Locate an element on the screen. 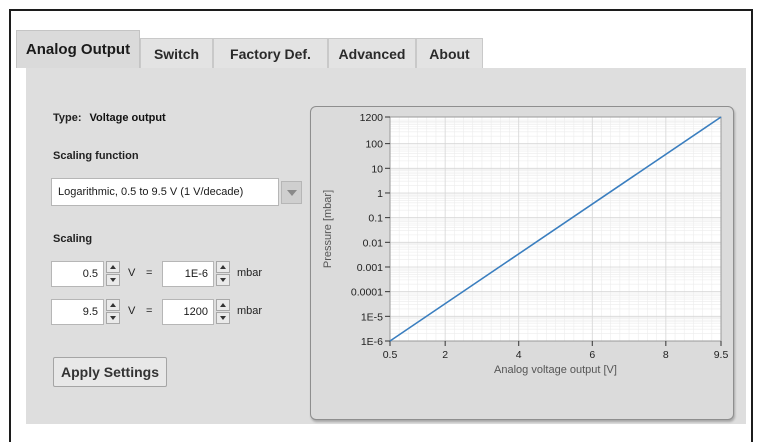 This screenshot has height=442, width=762. voltage-min-input: 0.5 is located at coordinates (77, 274).